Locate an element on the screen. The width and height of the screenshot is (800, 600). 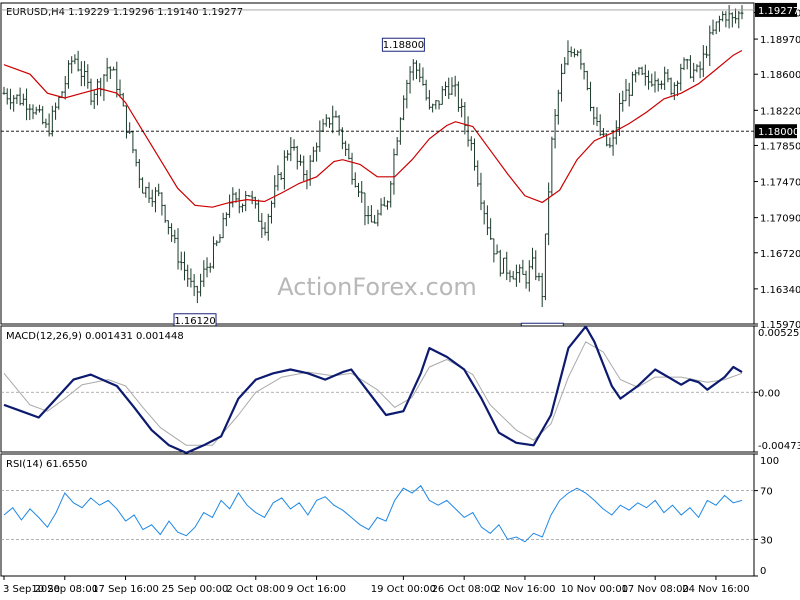
current-price-tag: 1.19277 is located at coordinates (777, 9).